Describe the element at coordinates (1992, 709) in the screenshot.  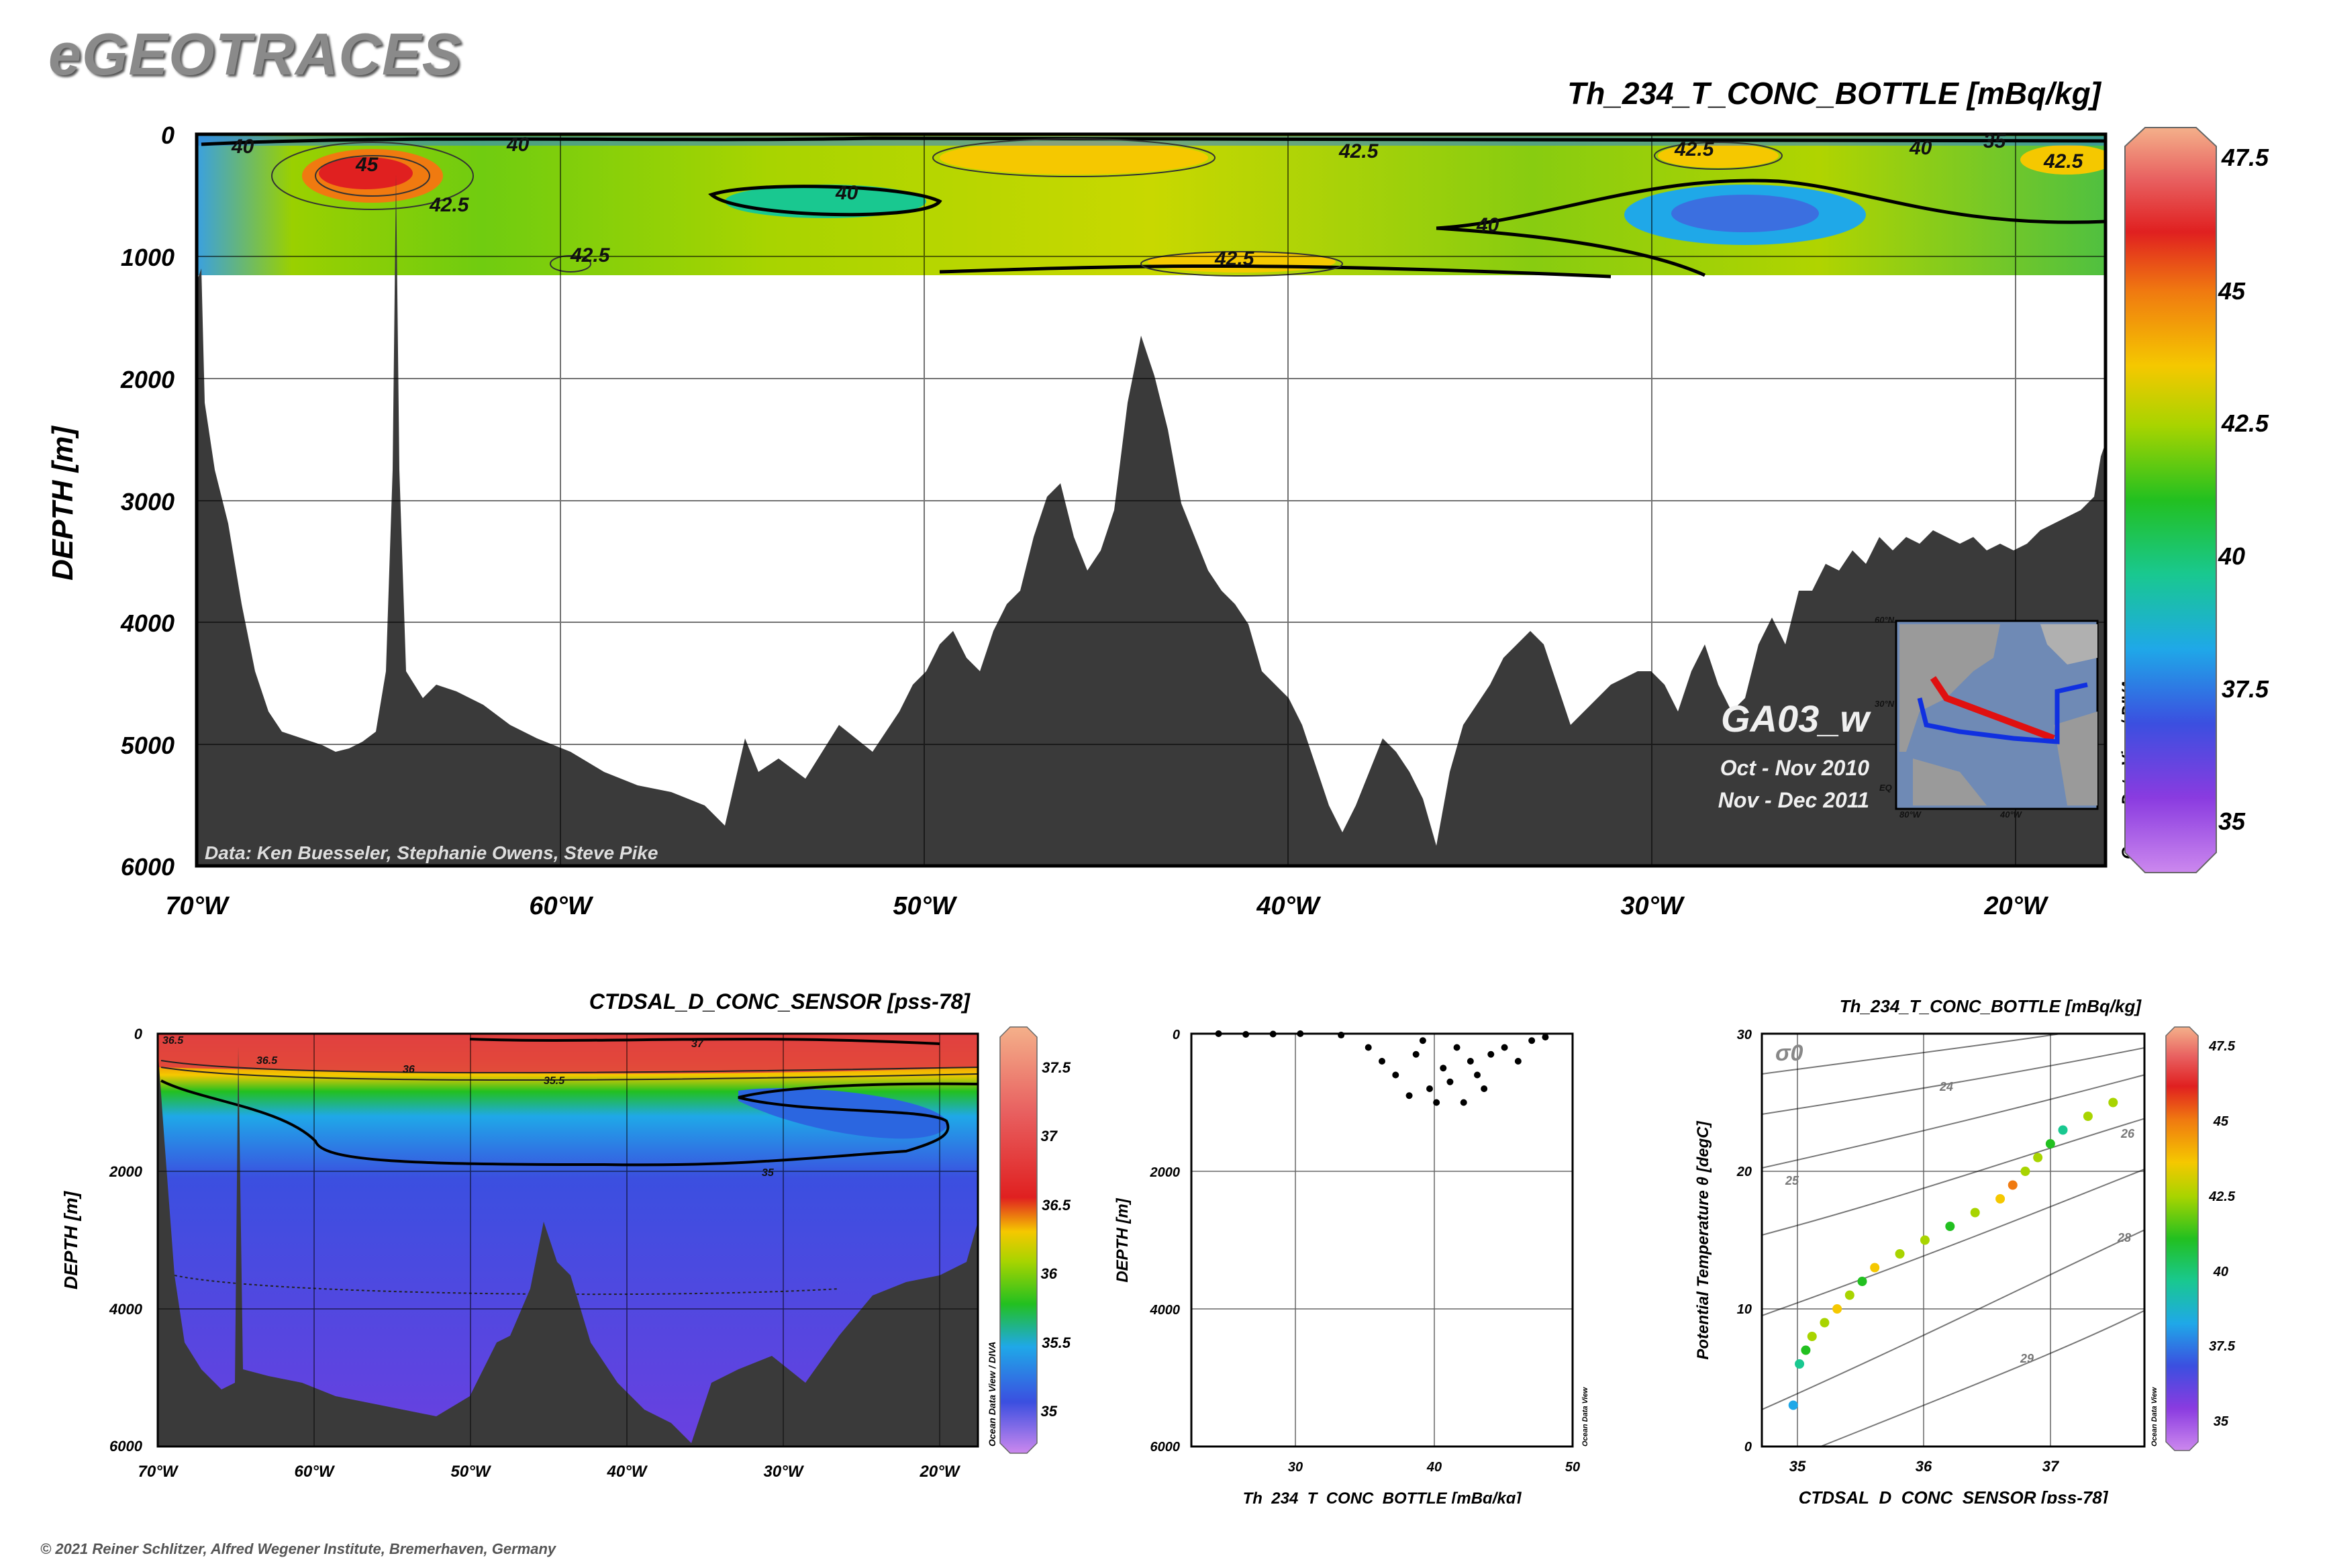
I see `inset-track-2010` at that location.